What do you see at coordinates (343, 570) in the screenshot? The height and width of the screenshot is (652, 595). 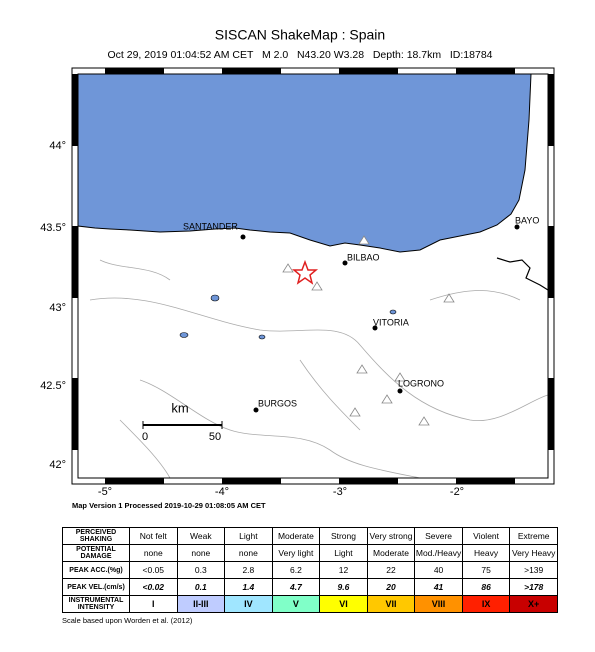 I see `cell: 12` at bounding box center [343, 570].